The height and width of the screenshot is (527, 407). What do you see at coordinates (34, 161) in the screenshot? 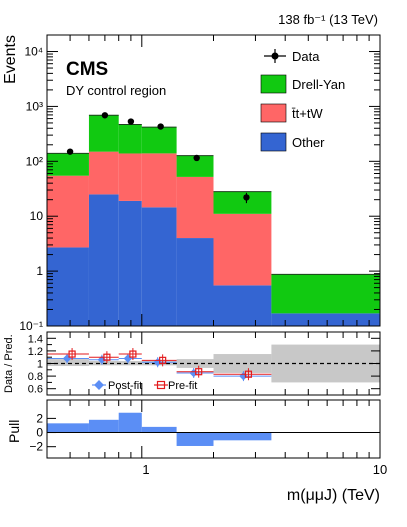
I see `main-y-tick-label-3: 10²` at bounding box center [34, 161].